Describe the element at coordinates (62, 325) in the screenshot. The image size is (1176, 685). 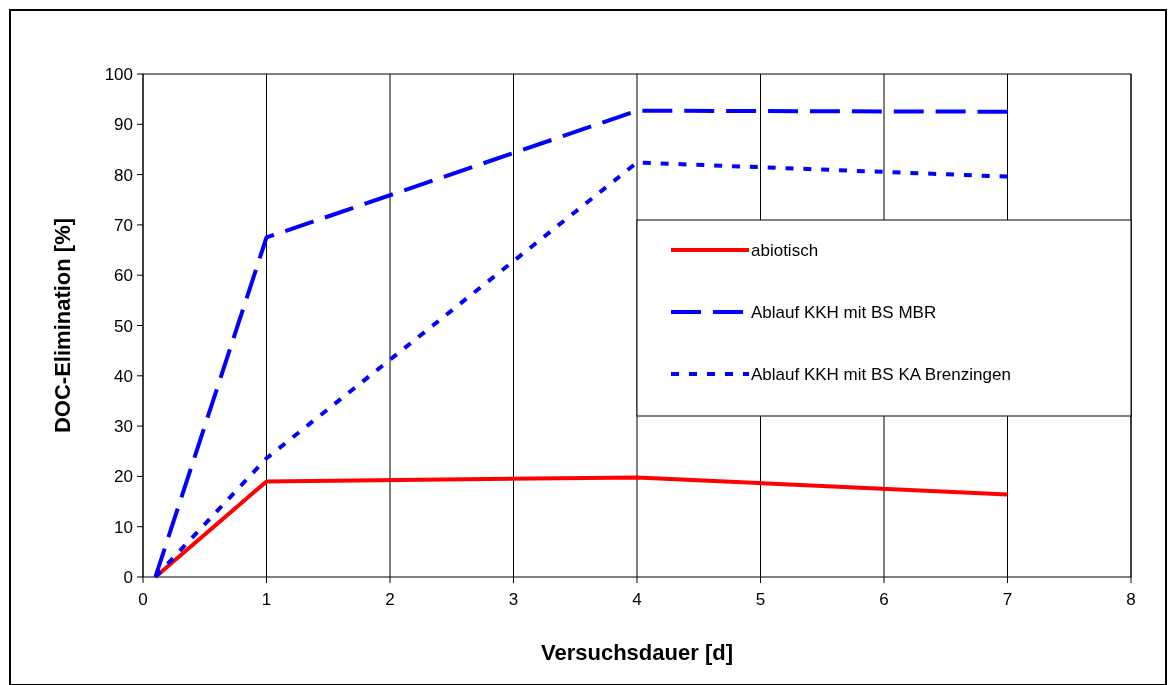
I see `y-axis-title: DOC-Elimination [%]` at that location.